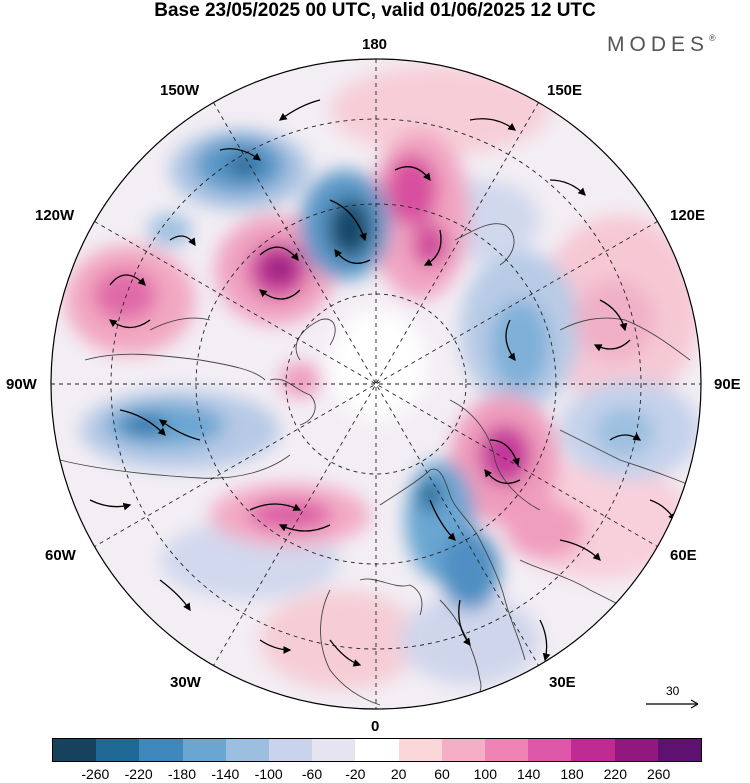 This screenshot has width=750, height=783. I want to click on colorbar-tick-label: -180, so click(182, 774).